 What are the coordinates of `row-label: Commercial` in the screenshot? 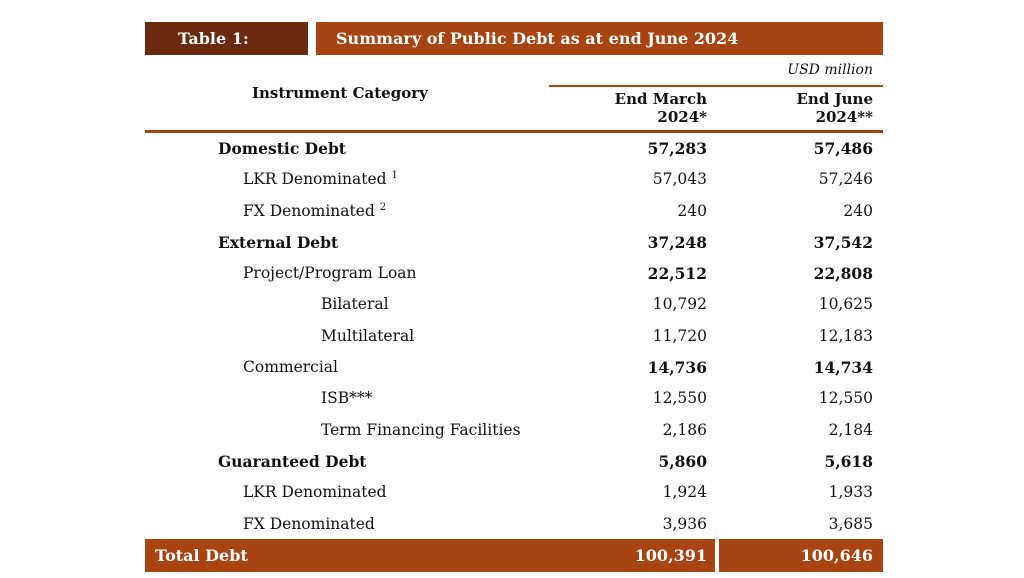 It's located at (291, 367).